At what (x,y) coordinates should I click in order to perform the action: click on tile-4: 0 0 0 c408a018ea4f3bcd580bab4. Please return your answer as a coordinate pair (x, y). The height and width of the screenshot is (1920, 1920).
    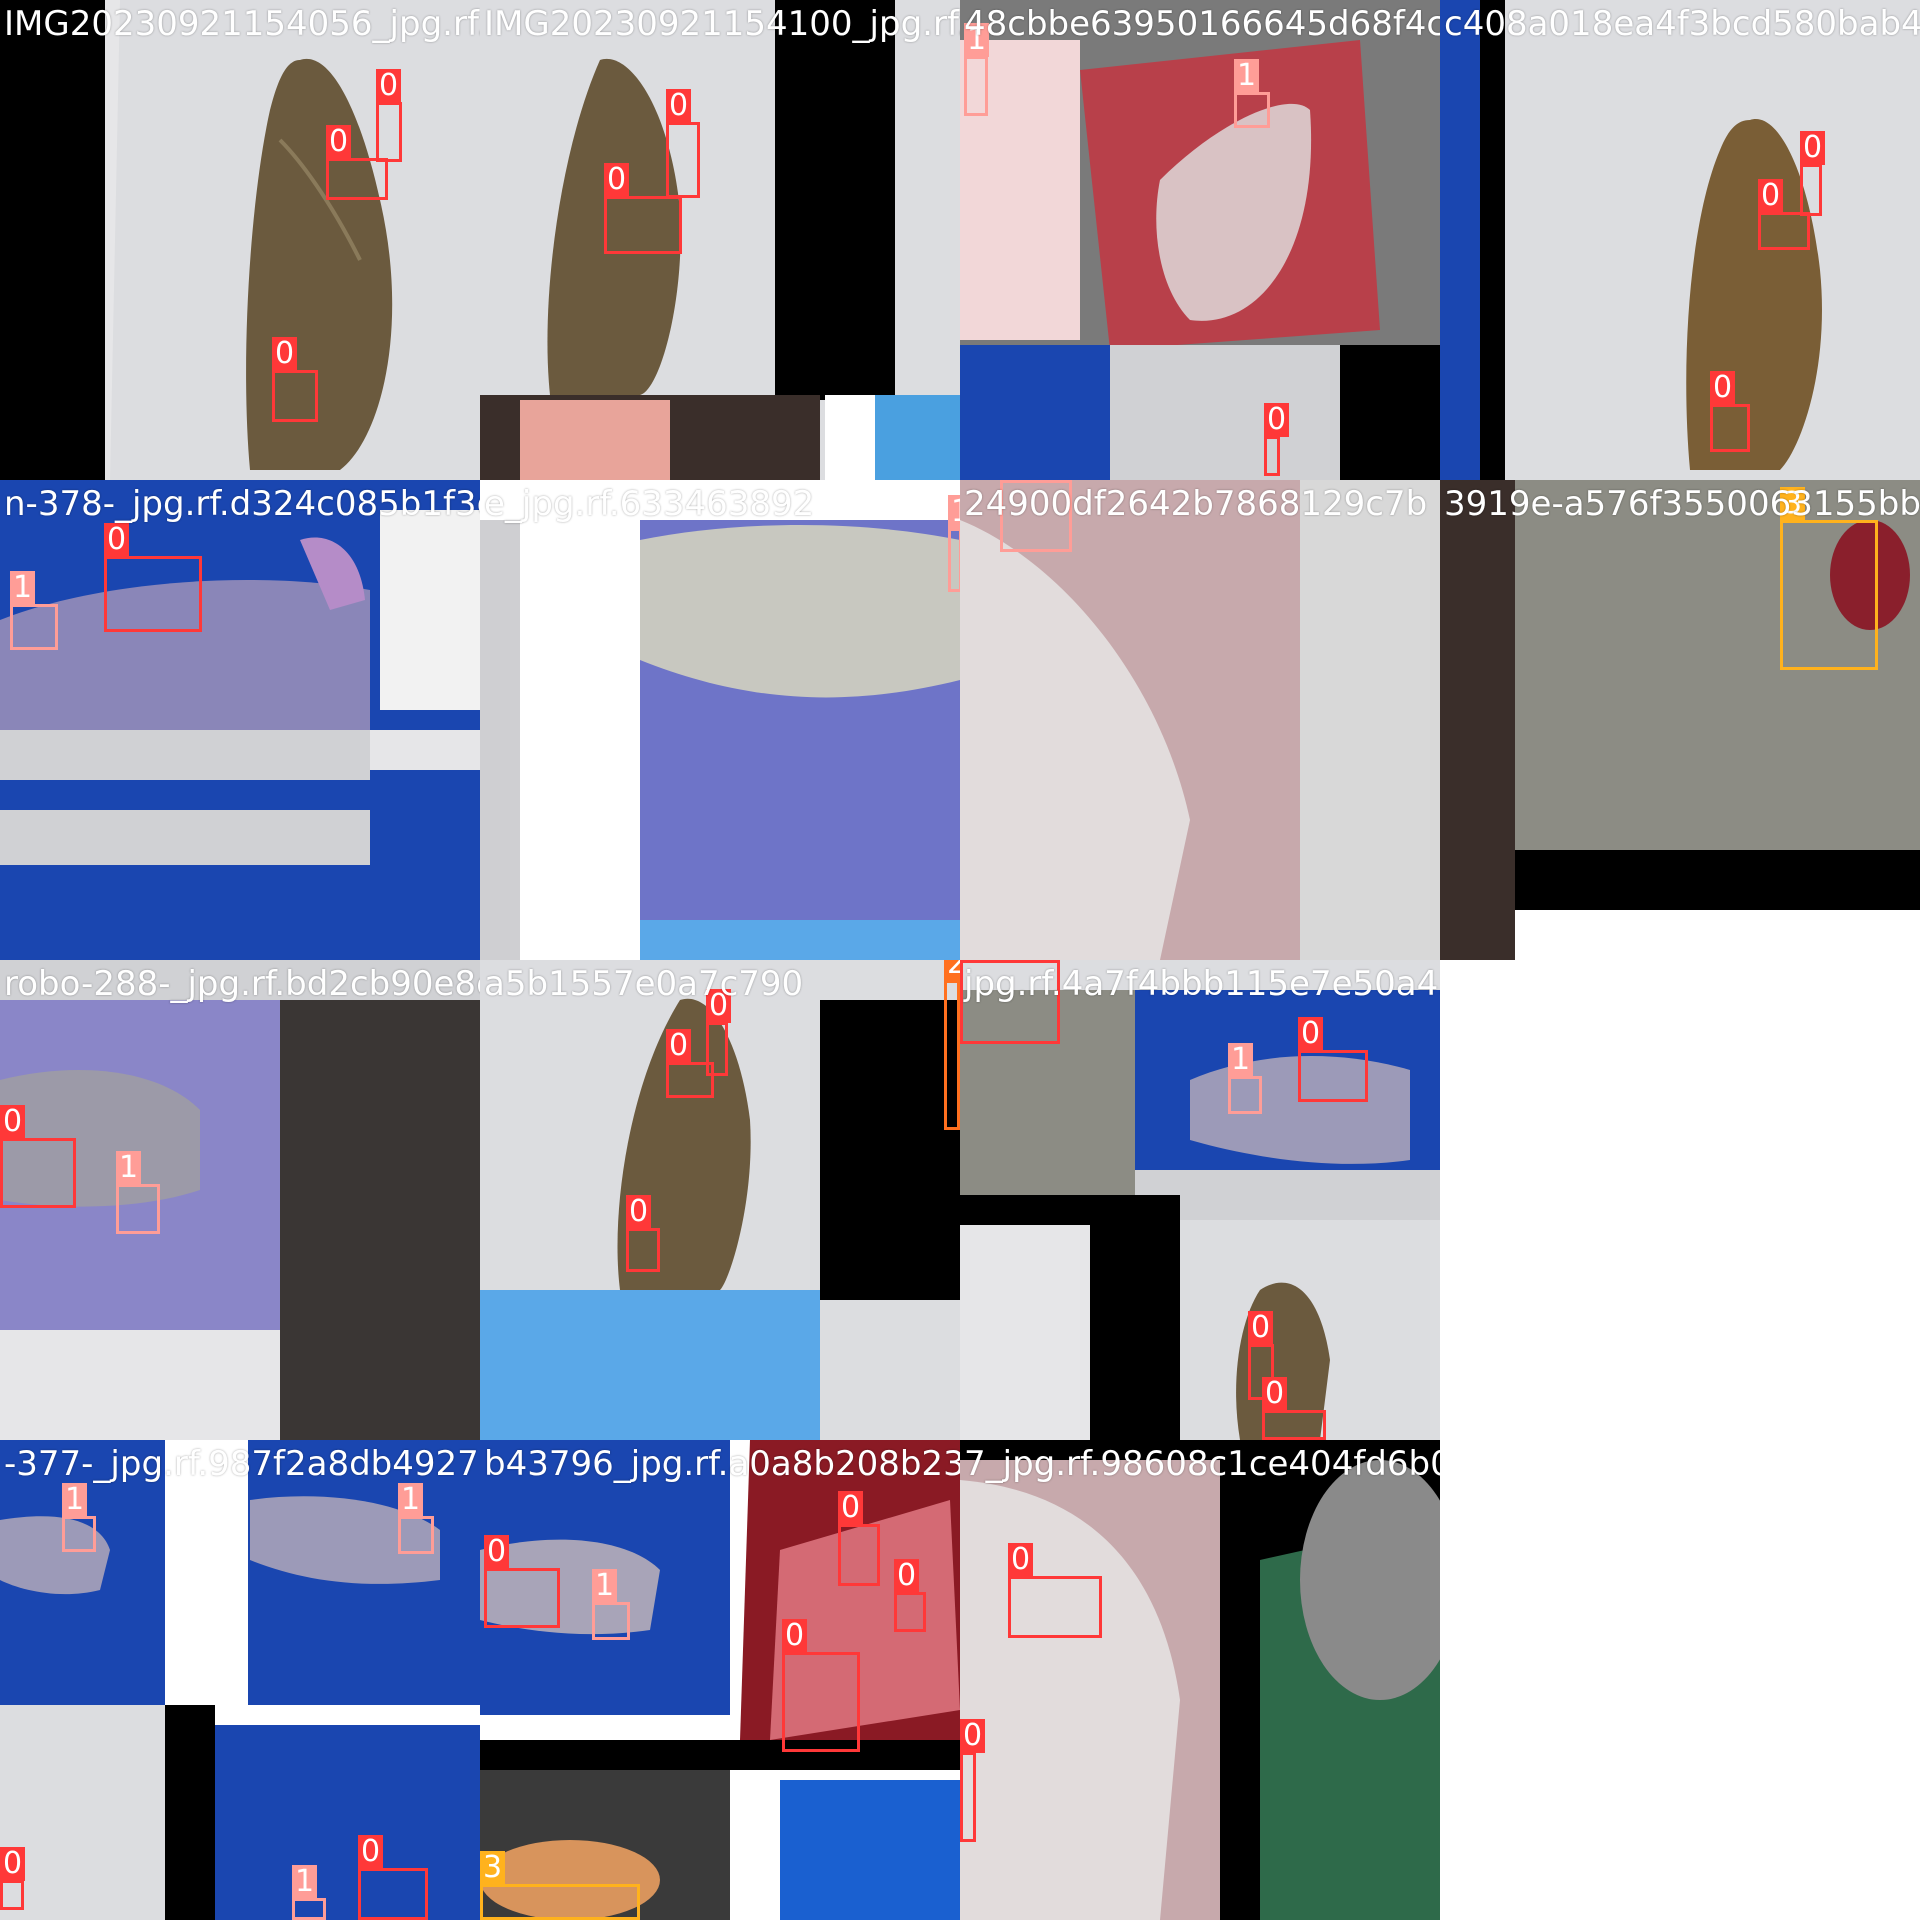
    Looking at the image, I should click on (1680, 240).